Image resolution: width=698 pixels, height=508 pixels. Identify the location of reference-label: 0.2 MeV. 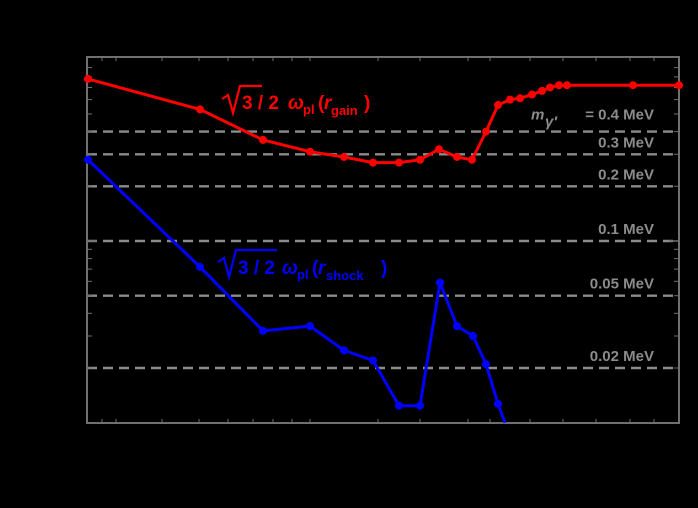
(626, 174).